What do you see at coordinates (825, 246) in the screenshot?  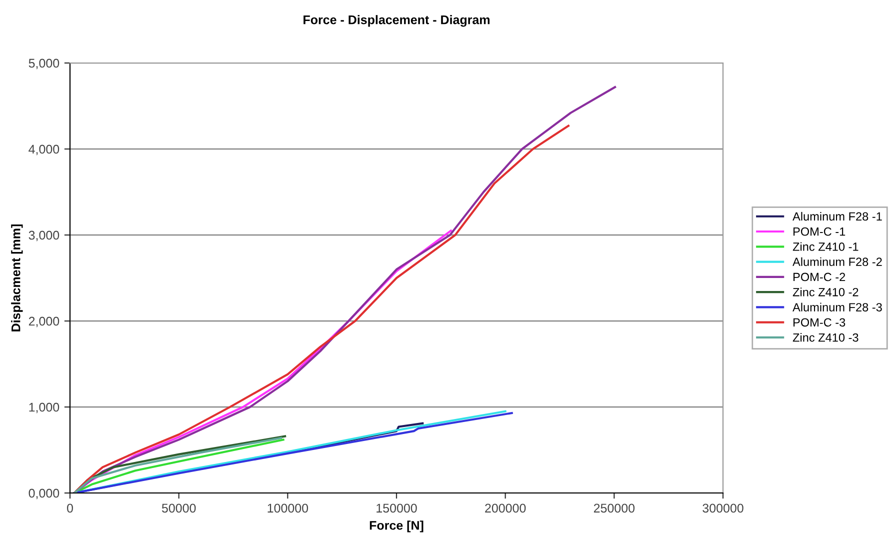 I see `legend-label: Zinc Z410 -1` at bounding box center [825, 246].